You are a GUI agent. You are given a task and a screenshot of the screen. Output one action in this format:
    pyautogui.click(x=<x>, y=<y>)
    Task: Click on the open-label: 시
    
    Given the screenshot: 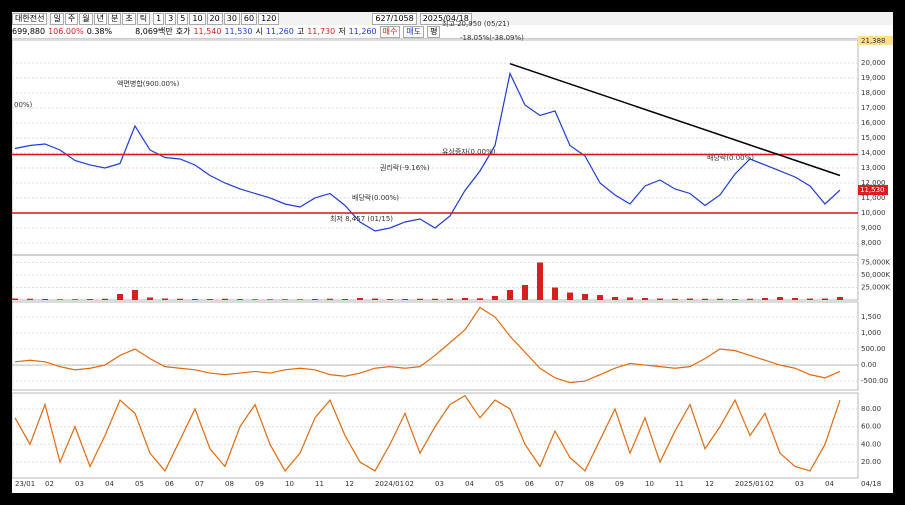 What is the action you would take?
    pyautogui.click(x=259, y=31)
    